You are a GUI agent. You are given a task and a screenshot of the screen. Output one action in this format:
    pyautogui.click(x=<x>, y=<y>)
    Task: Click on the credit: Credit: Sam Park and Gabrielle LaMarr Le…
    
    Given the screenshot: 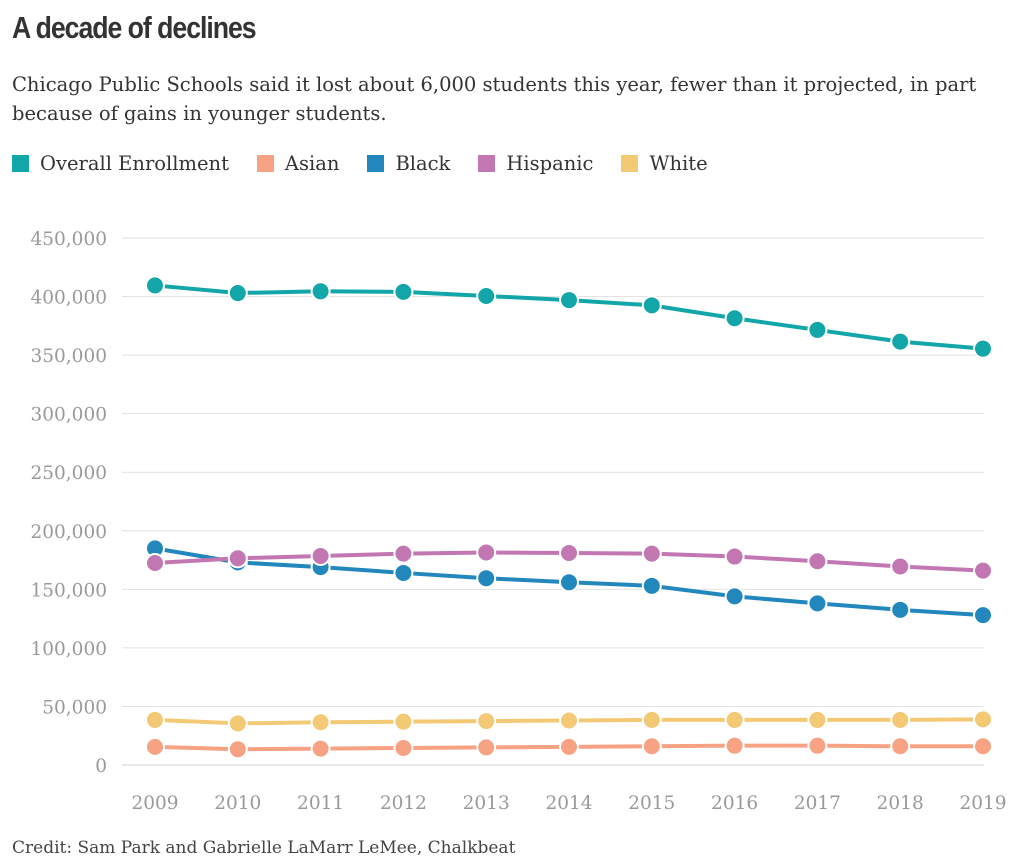 What is the action you would take?
    pyautogui.click(x=264, y=848)
    